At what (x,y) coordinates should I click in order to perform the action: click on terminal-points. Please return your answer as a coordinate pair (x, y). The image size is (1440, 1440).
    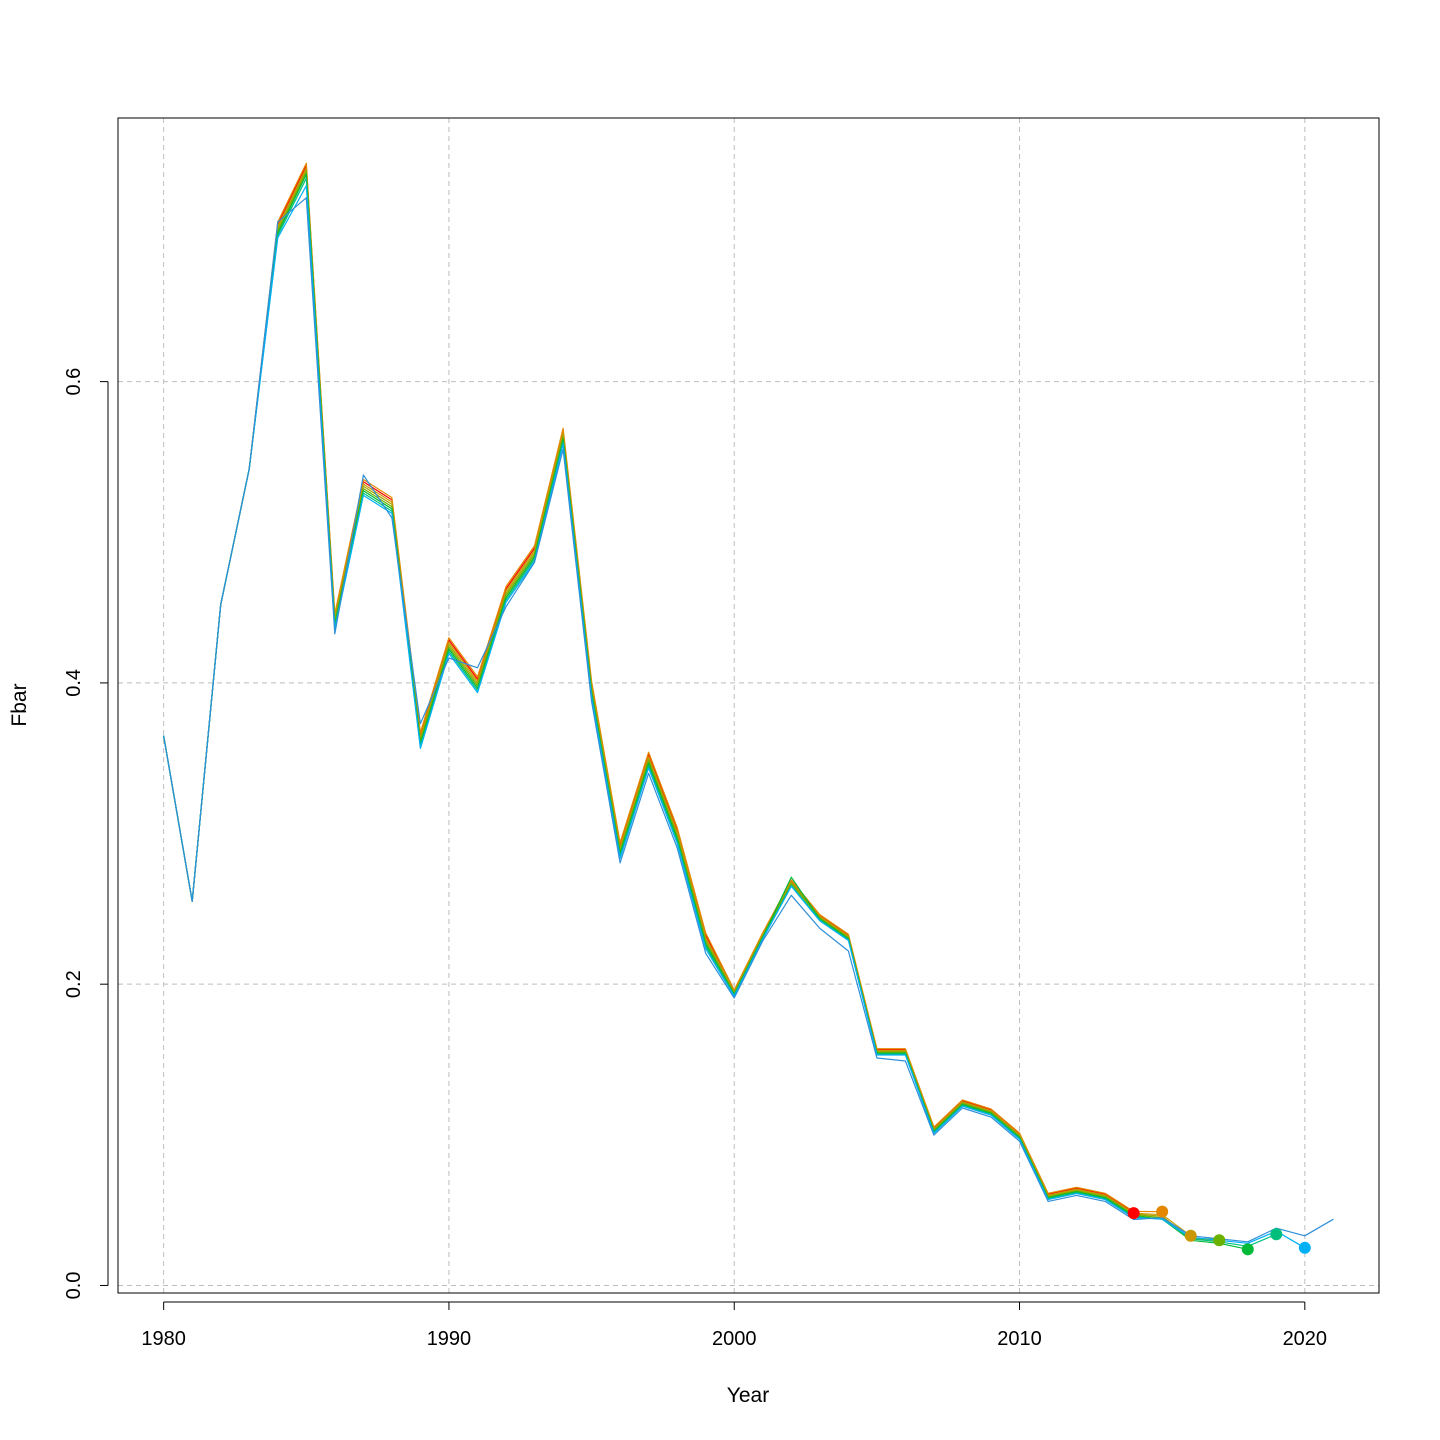
    Looking at the image, I should click on (1219, 1230).